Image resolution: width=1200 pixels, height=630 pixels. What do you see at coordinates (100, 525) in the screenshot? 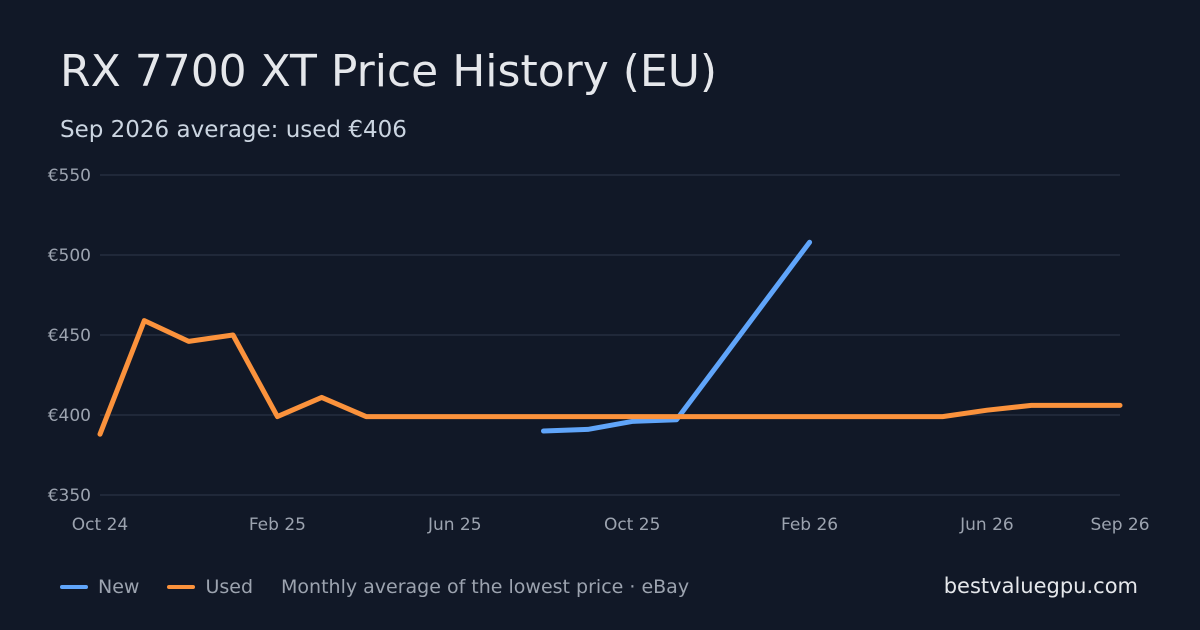
I see `x-tick-label: Oct 24` at bounding box center [100, 525].